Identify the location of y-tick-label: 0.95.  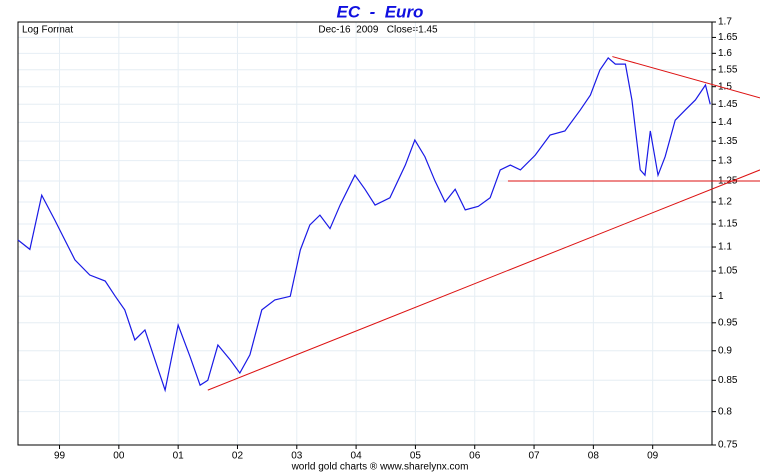
(728, 322).